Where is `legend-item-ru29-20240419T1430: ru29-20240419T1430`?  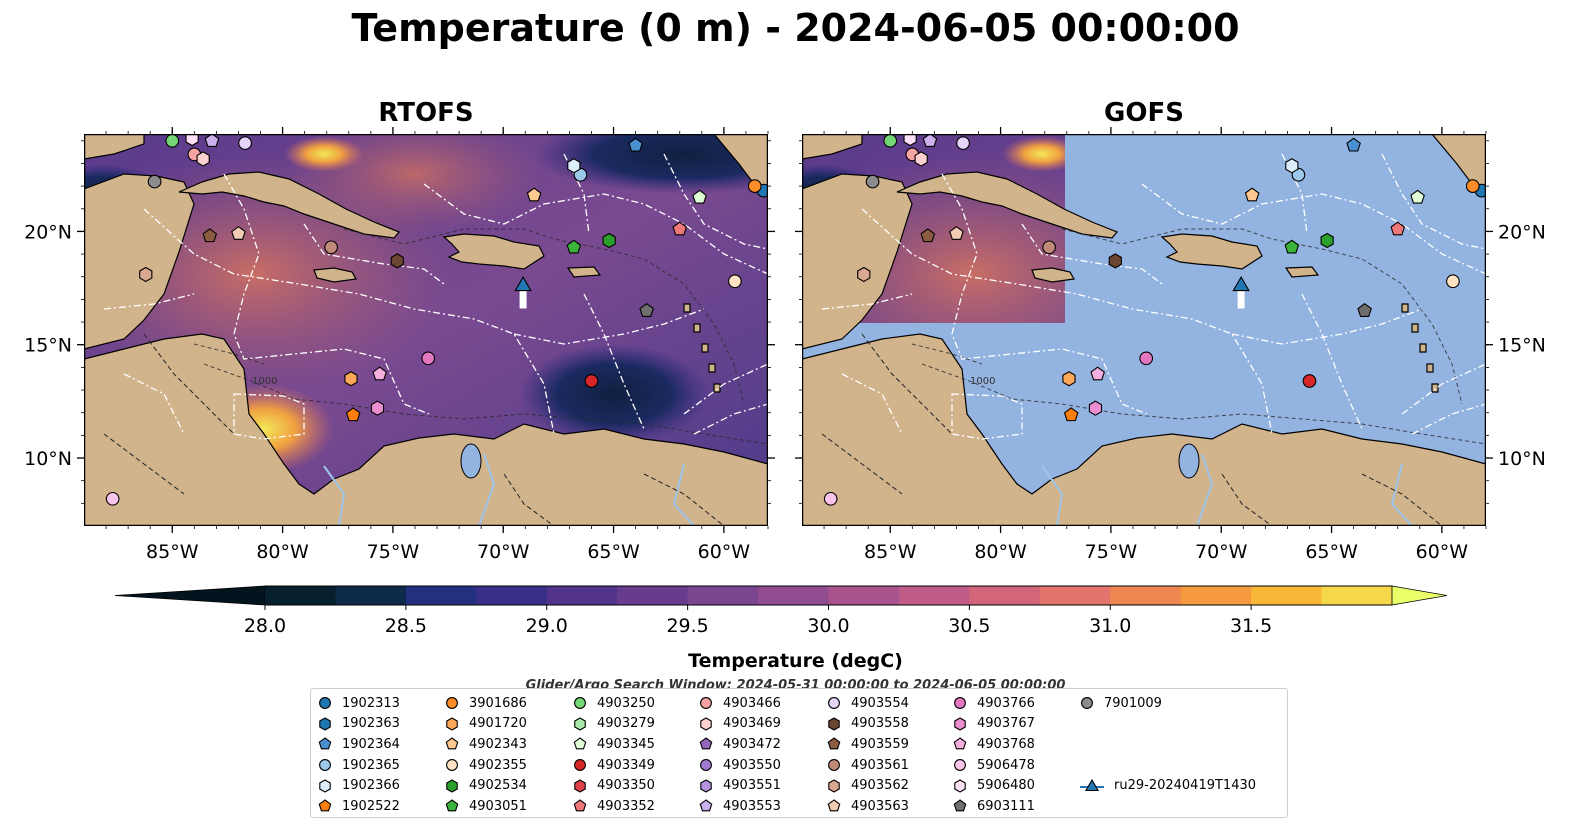 legend-item-ru29-20240419T1430: ru29-20240419T1430 is located at coordinates (1167, 785).